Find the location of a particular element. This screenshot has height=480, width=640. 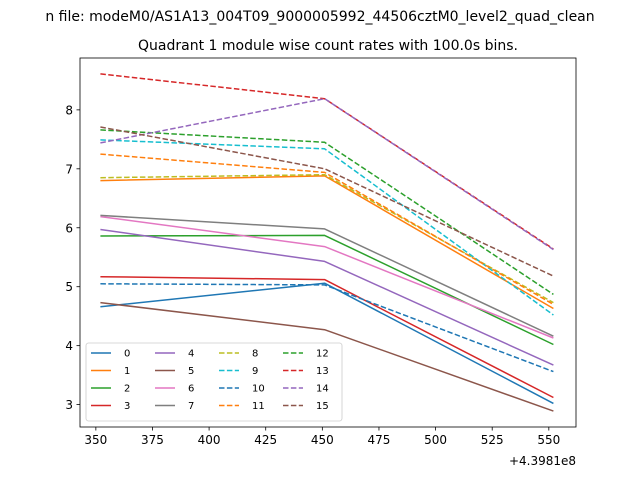

legend-label-0: 0 is located at coordinates (127, 354).